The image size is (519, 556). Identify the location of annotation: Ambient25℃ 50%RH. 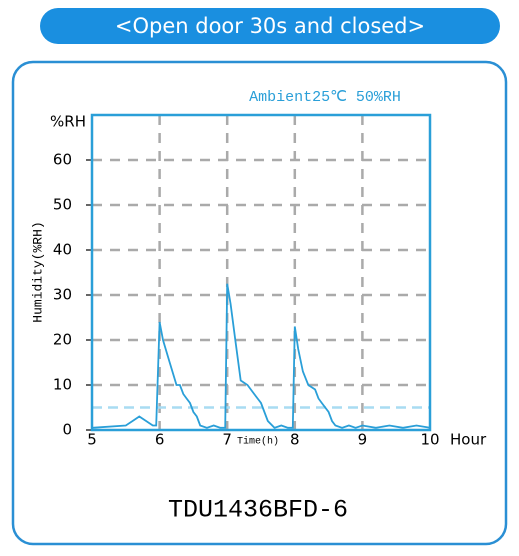
(325, 97).